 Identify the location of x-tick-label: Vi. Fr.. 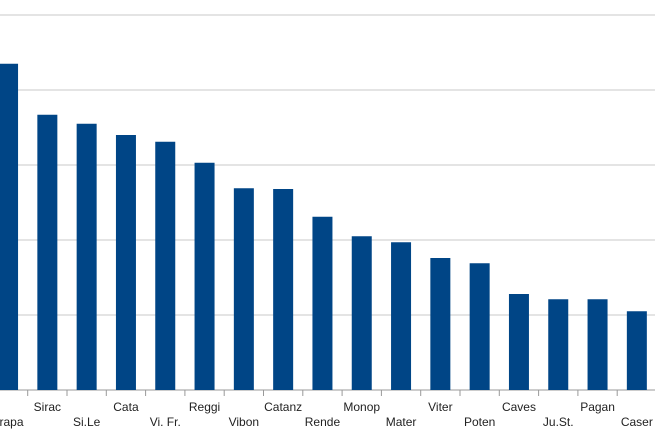
(165, 422).